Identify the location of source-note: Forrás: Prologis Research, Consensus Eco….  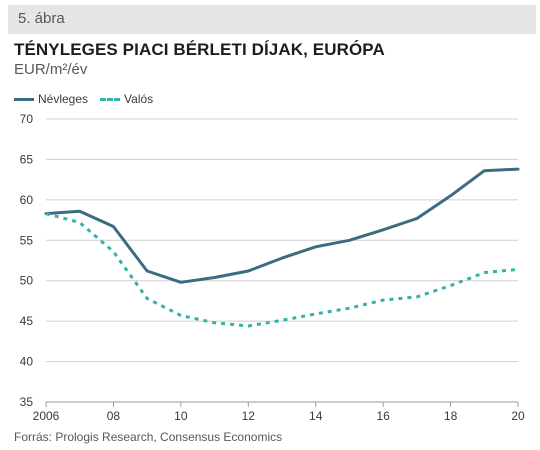
(148, 437).